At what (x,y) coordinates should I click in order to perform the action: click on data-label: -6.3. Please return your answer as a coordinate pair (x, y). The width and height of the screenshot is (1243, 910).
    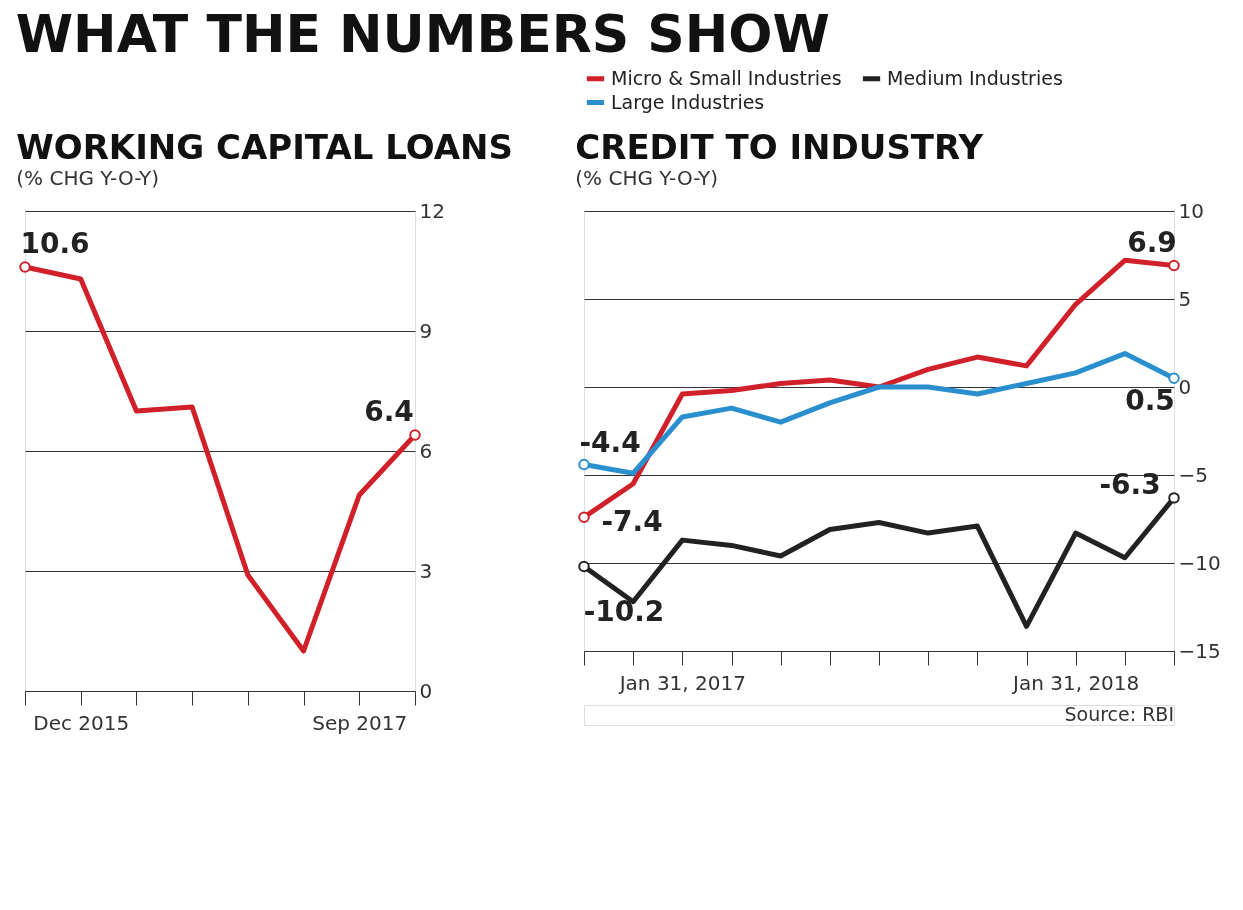
    Looking at the image, I should click on (1130, 484).